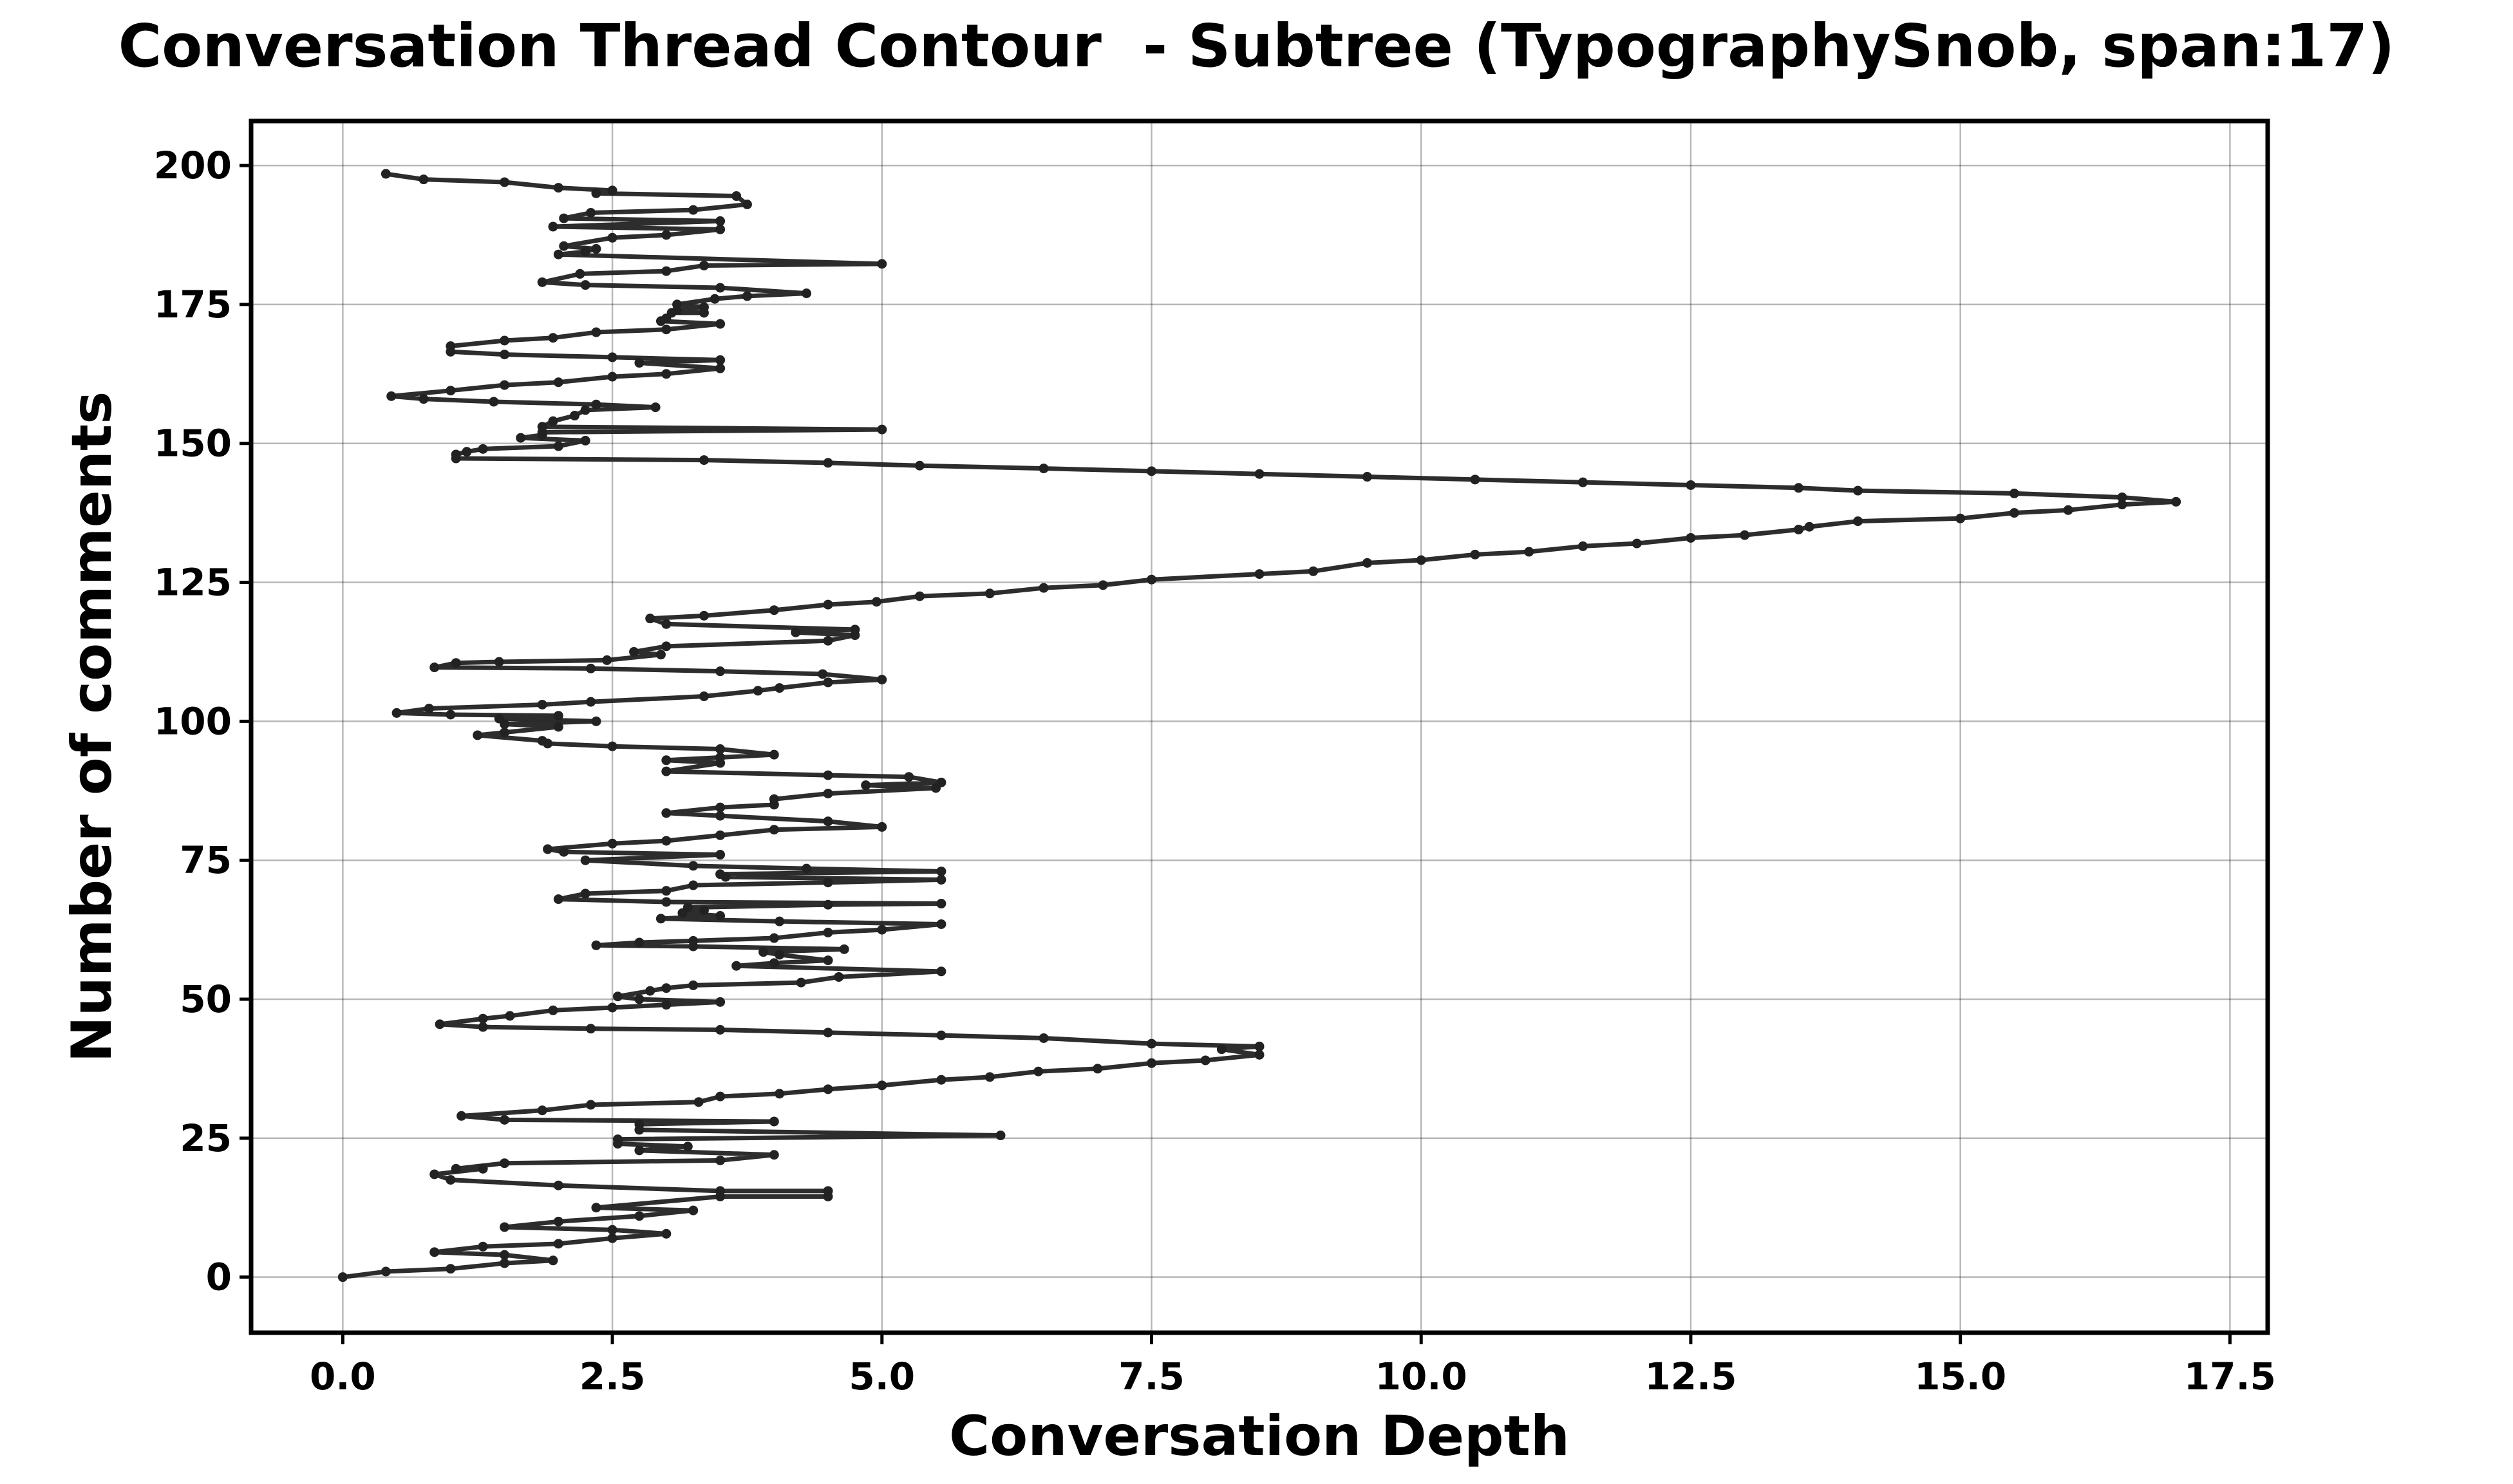 This screenshot has width=2513, height=1484. I want to click on y-tick-label: 75, so click(206, 860).